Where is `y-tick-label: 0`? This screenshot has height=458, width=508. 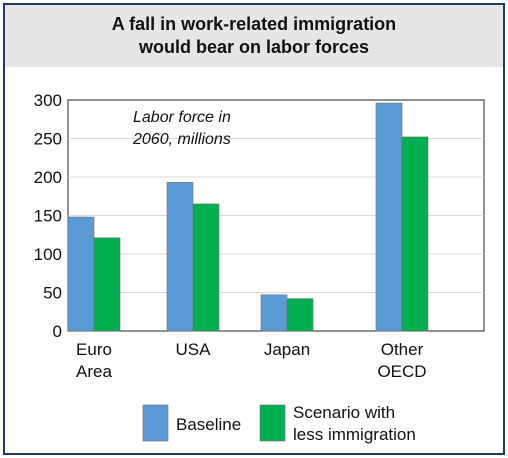 y-tick-label: 0 is located at coordinates (57, 331).